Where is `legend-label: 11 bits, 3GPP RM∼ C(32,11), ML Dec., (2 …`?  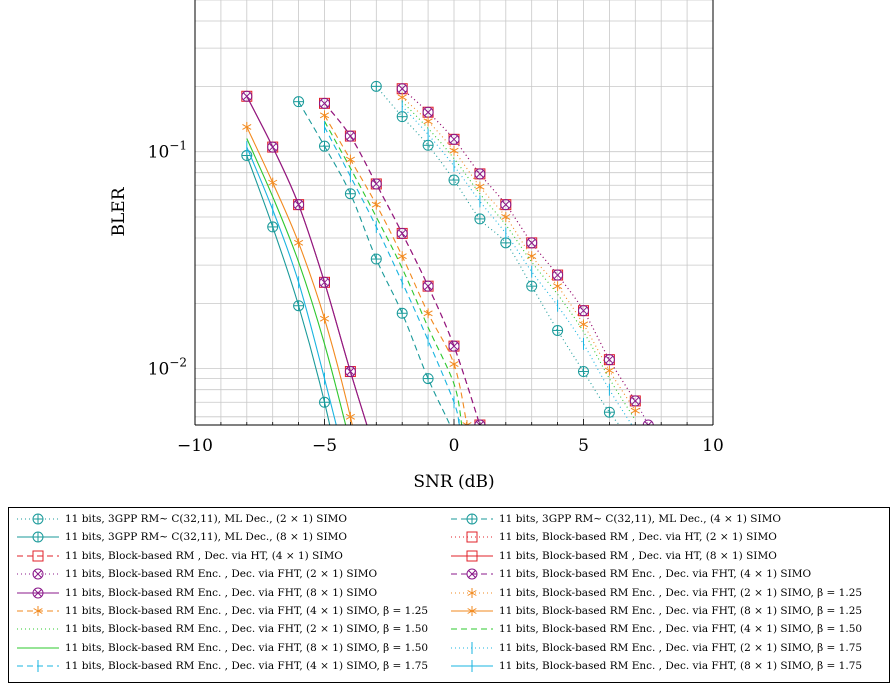
legend-label: 11 bits, 3GPP RM∼ C(32,11), ML Dec., (2 … is located at coordinates (206, 519).